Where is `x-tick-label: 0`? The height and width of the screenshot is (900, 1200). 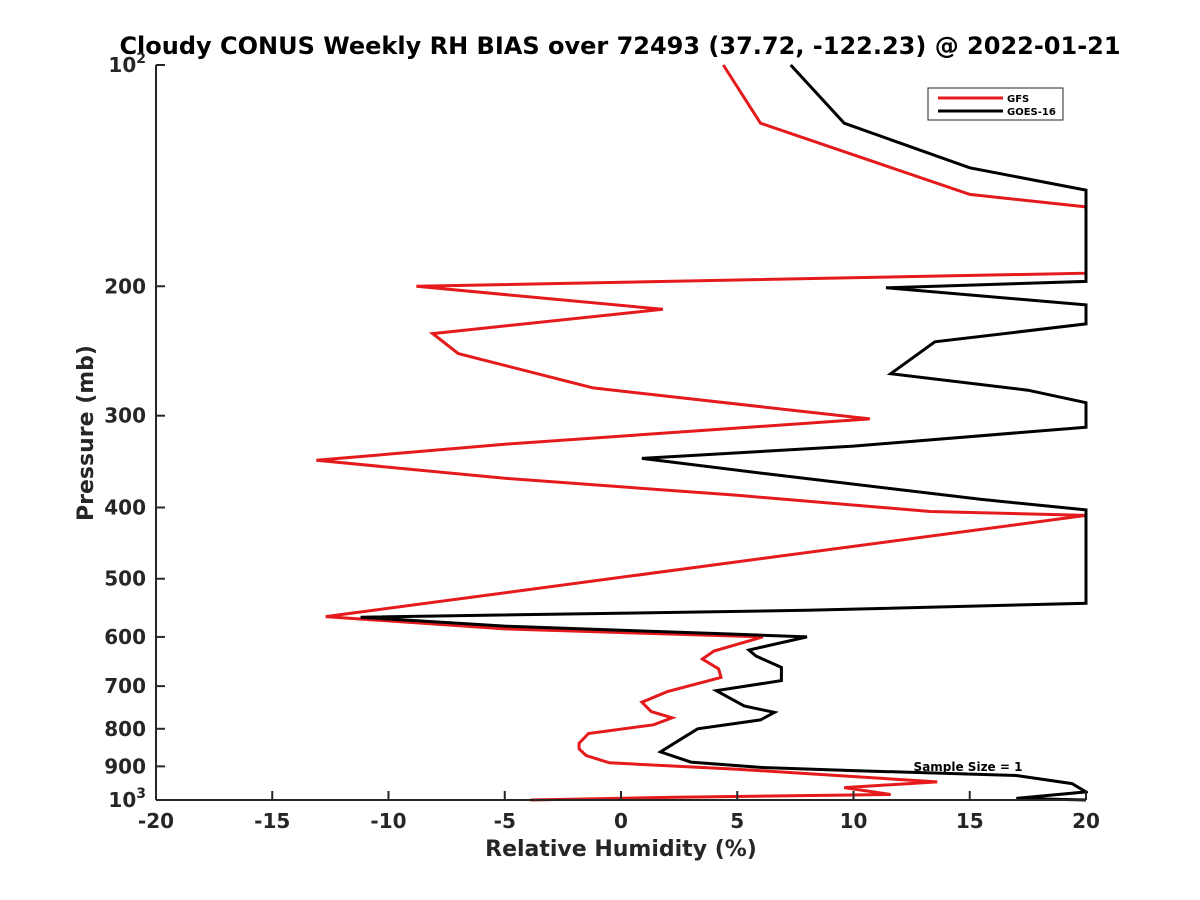 x-tick-label: 0 is located at coordinates (621, 821).